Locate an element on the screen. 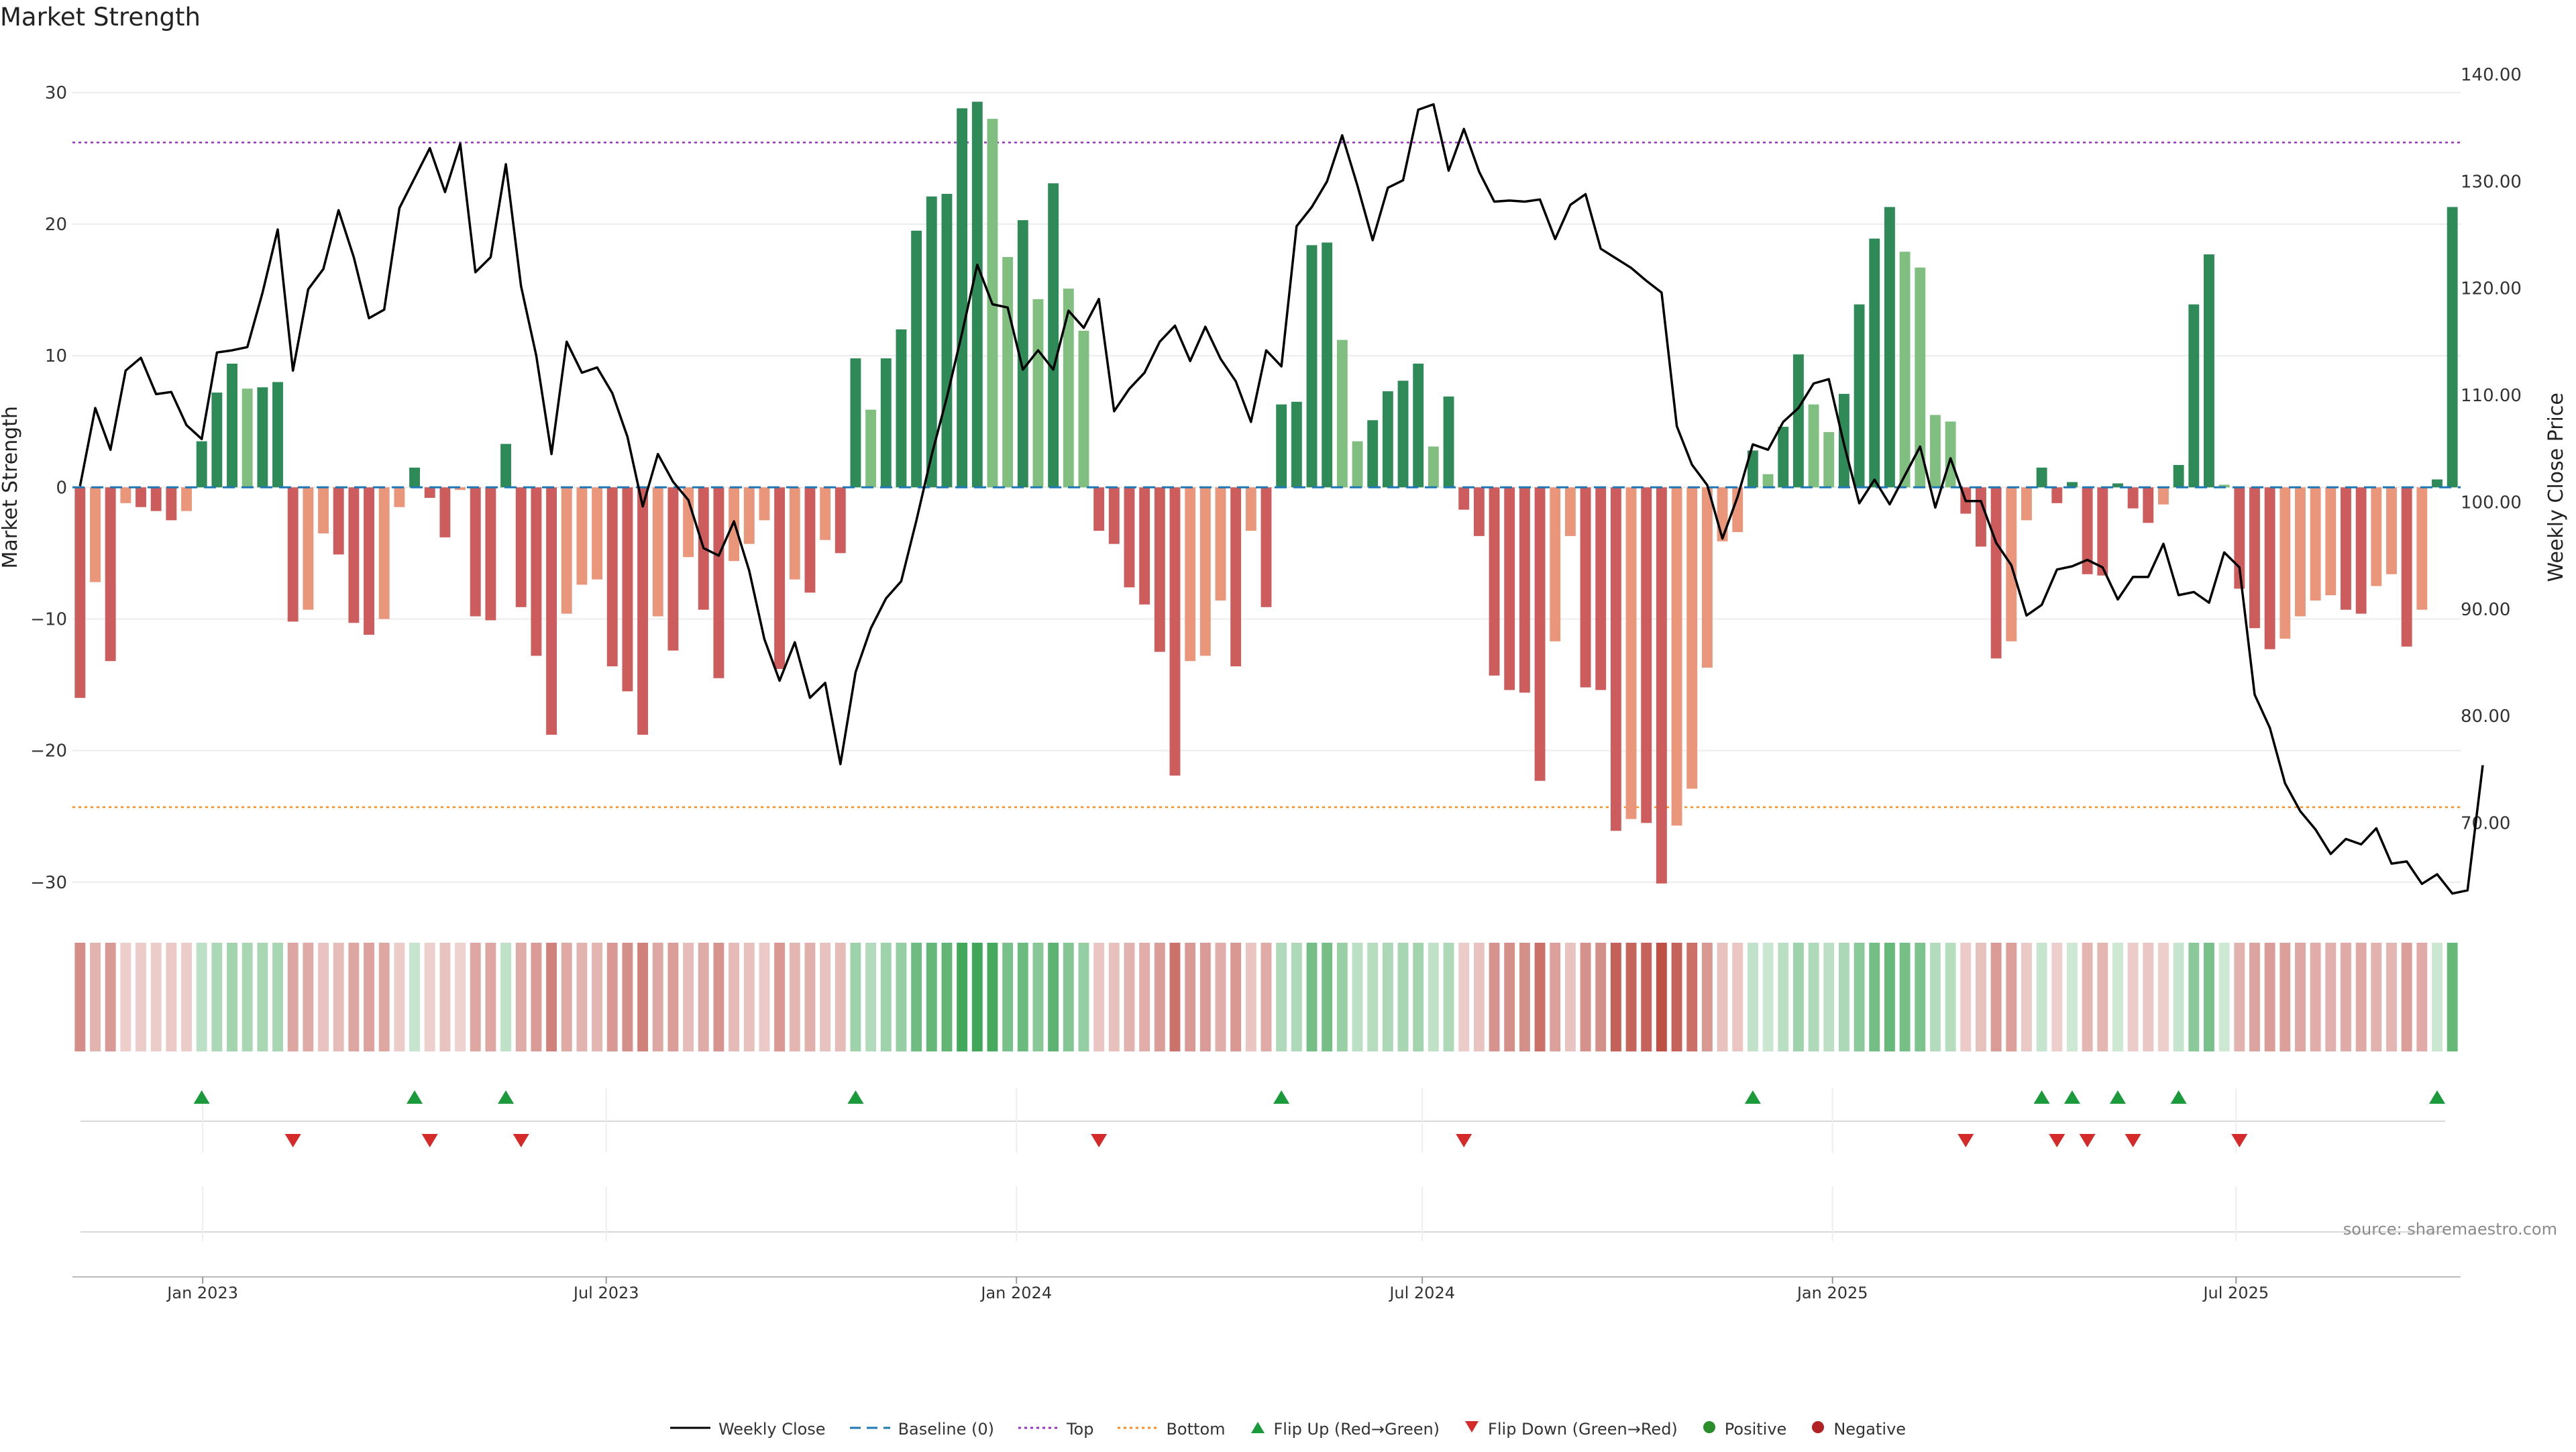 The image size is (2576, 1452). y-tick-label: 20 is located at coordinates (56, 225).